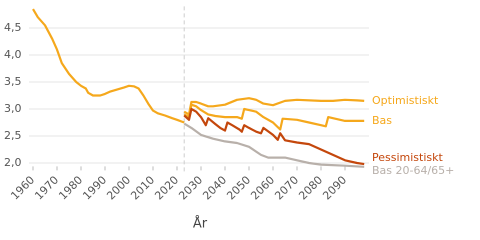 This screenshot has height=240, width=480. What do you see at coordinates (190, 187) in the screenshot?
I see `x-tick-label: 2030` at bounding box center [190, 187].